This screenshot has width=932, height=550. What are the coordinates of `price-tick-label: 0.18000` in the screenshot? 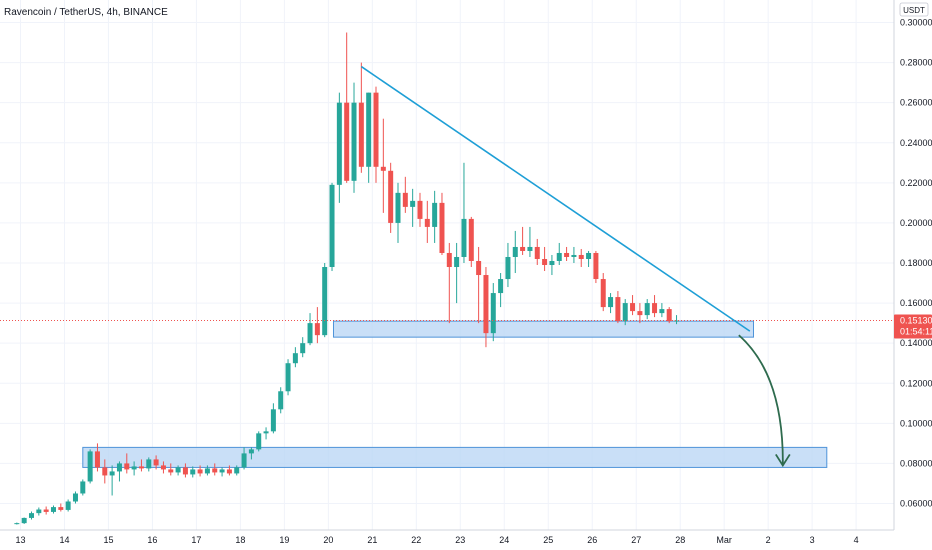 It's located at (916, 263).